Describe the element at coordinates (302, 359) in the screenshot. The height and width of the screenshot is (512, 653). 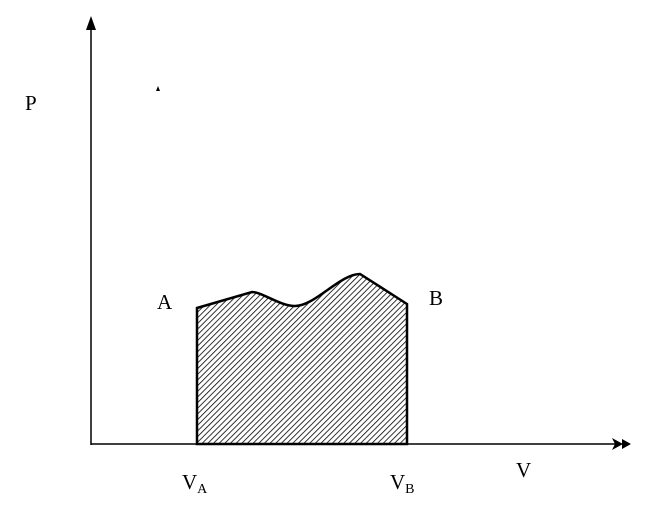
I see `hatched-area-region` at that location.